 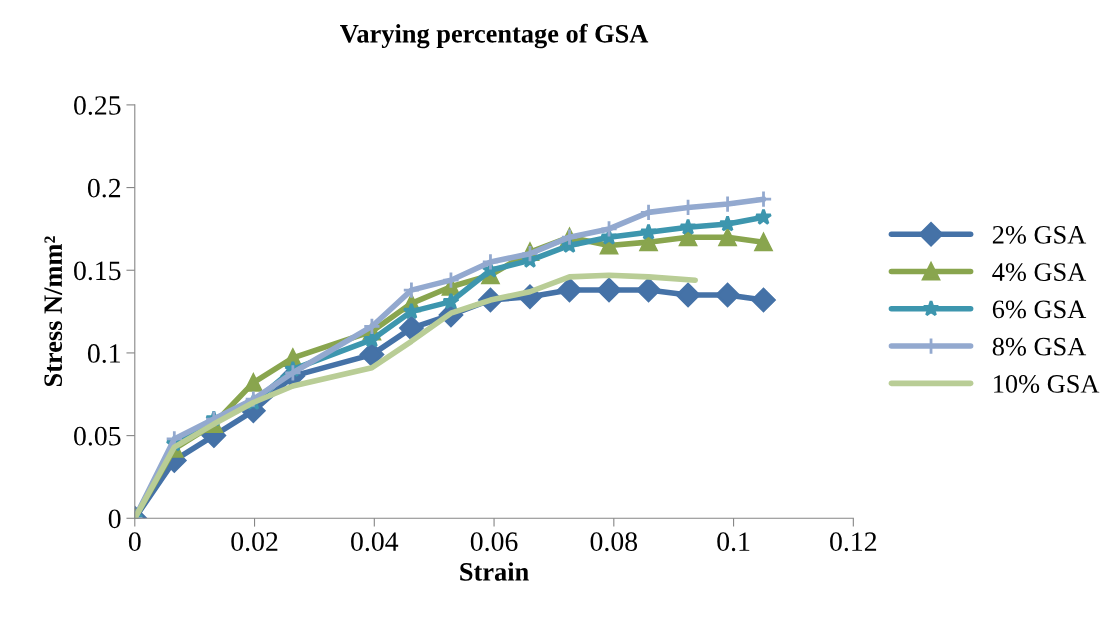 I want to click on x-tick-label: 0.12, so click(x=853, y=542).